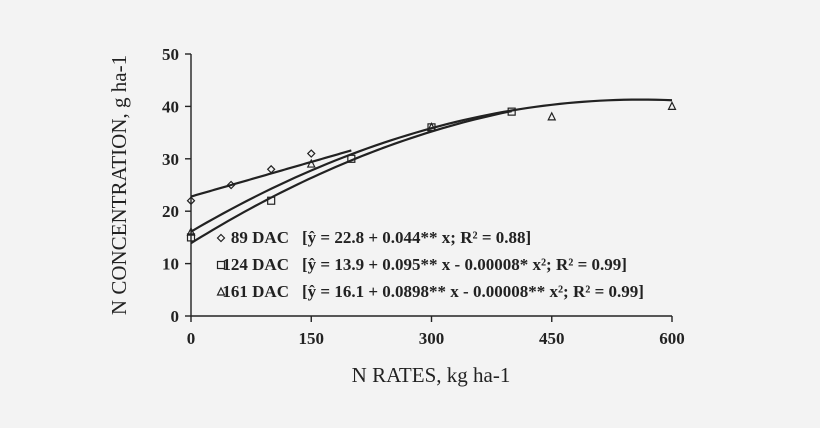 Image resolution: width=820 pixels, height=428 pixels. I want to click on x-tick-label: 450, so click(552, 338).